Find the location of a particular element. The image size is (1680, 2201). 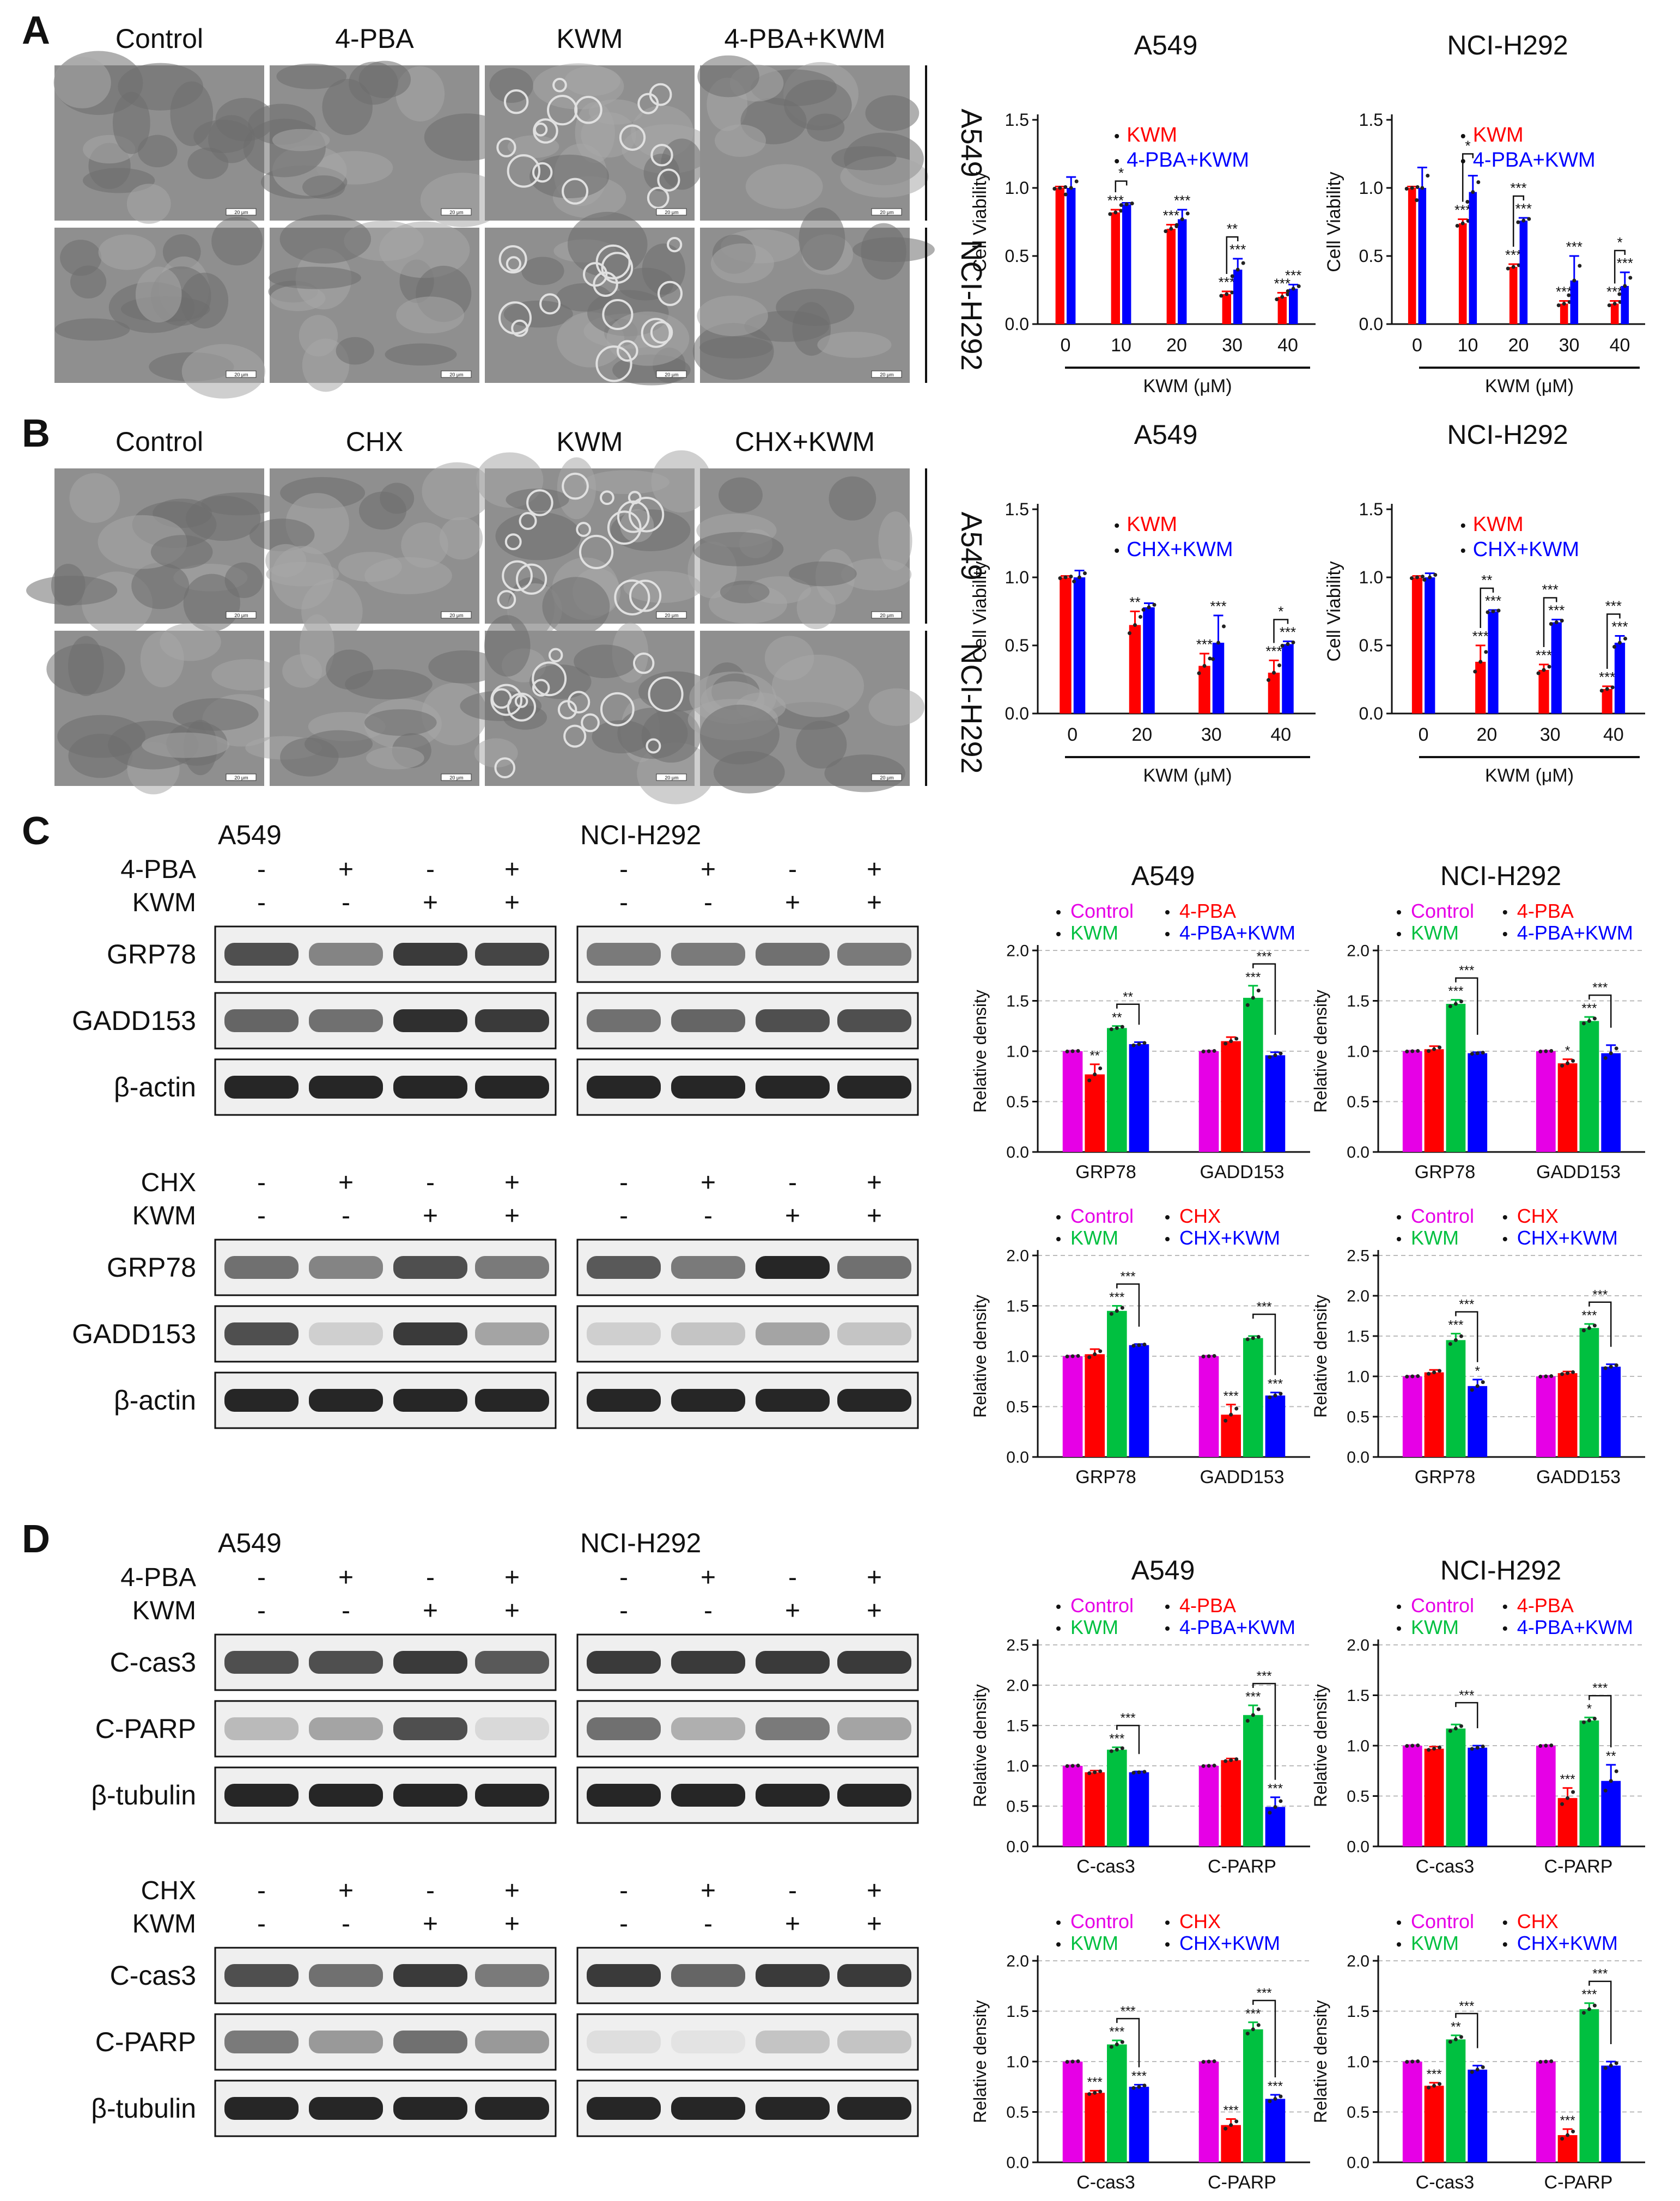

chart-title: NCI-H292 is located at coordinates (1507, 45).